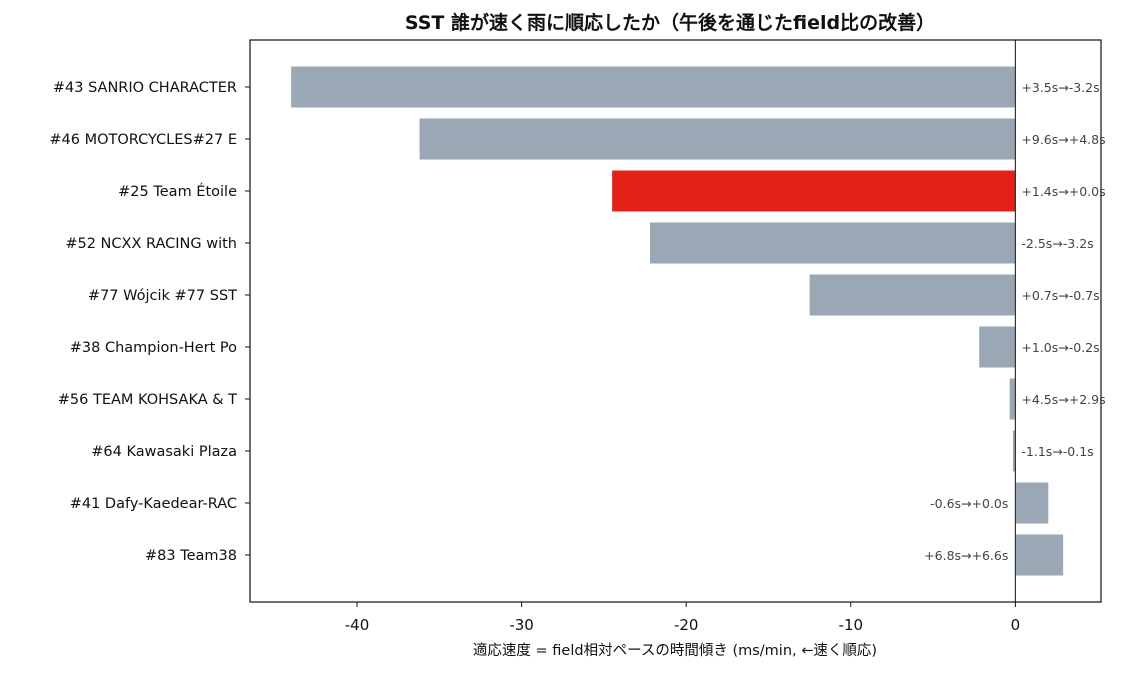 This screenshot has height=676, width=1125. What do you see at coordinates (1057, 451) in the screenshot?
I see `data-label: -1.1s→-0.1s` at bounding box center [1057, 451].